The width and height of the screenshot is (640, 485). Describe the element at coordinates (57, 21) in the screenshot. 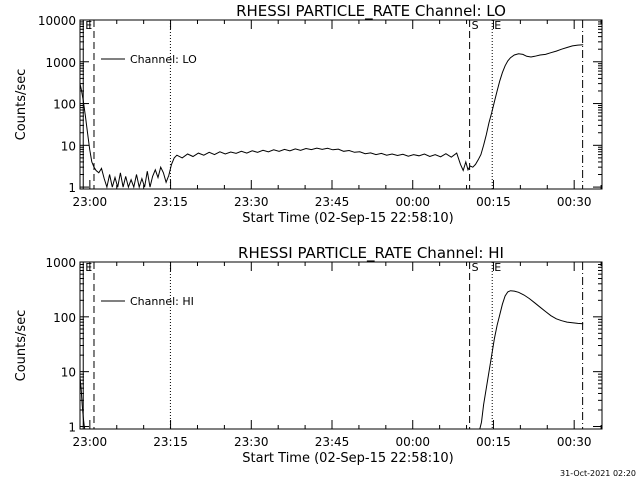

I see `y-tick-label: 10000` at that location.